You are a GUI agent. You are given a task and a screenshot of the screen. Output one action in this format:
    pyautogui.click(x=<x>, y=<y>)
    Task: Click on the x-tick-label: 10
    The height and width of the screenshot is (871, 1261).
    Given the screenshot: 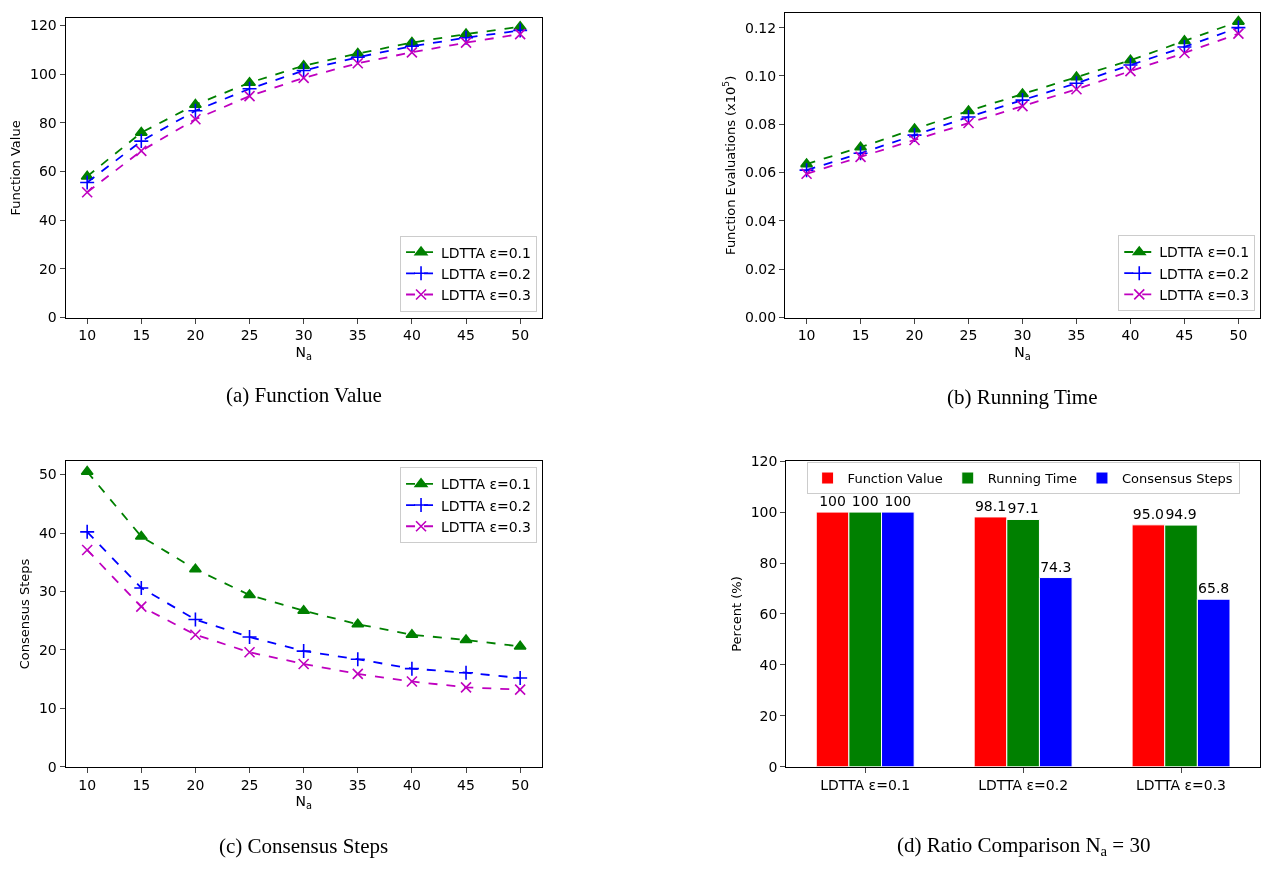 What is the action you would take?
    pyautogui.click(x=87, y=335)
    